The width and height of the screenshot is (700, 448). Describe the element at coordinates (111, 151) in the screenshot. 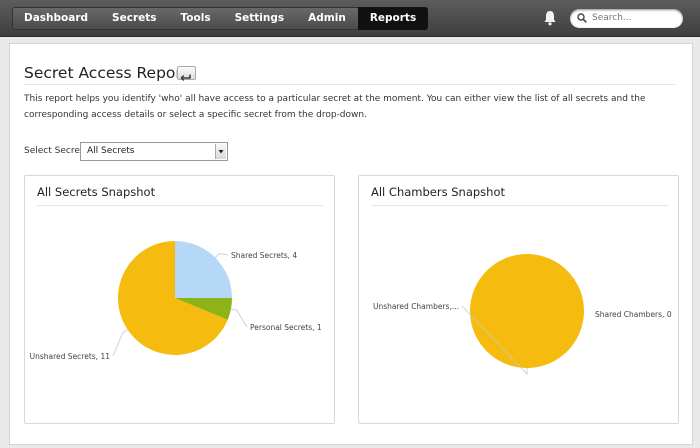

I see `secret-dropdown-value: All Secrets` at that location.